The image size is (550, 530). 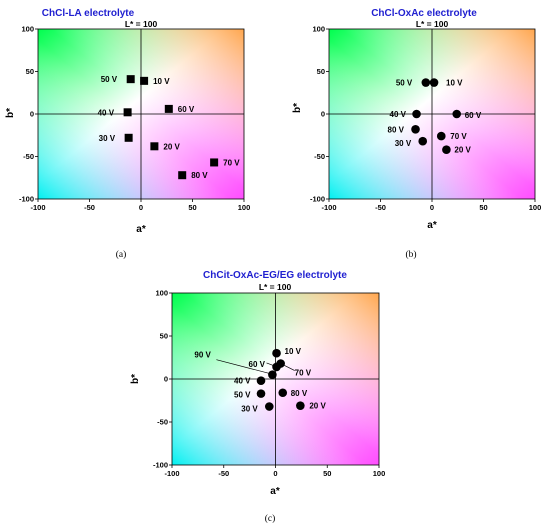 What do you see at coordinates (300, 405) in the screenshot?
I see `panel-c-point-20v` at bounding box center [300, 405].